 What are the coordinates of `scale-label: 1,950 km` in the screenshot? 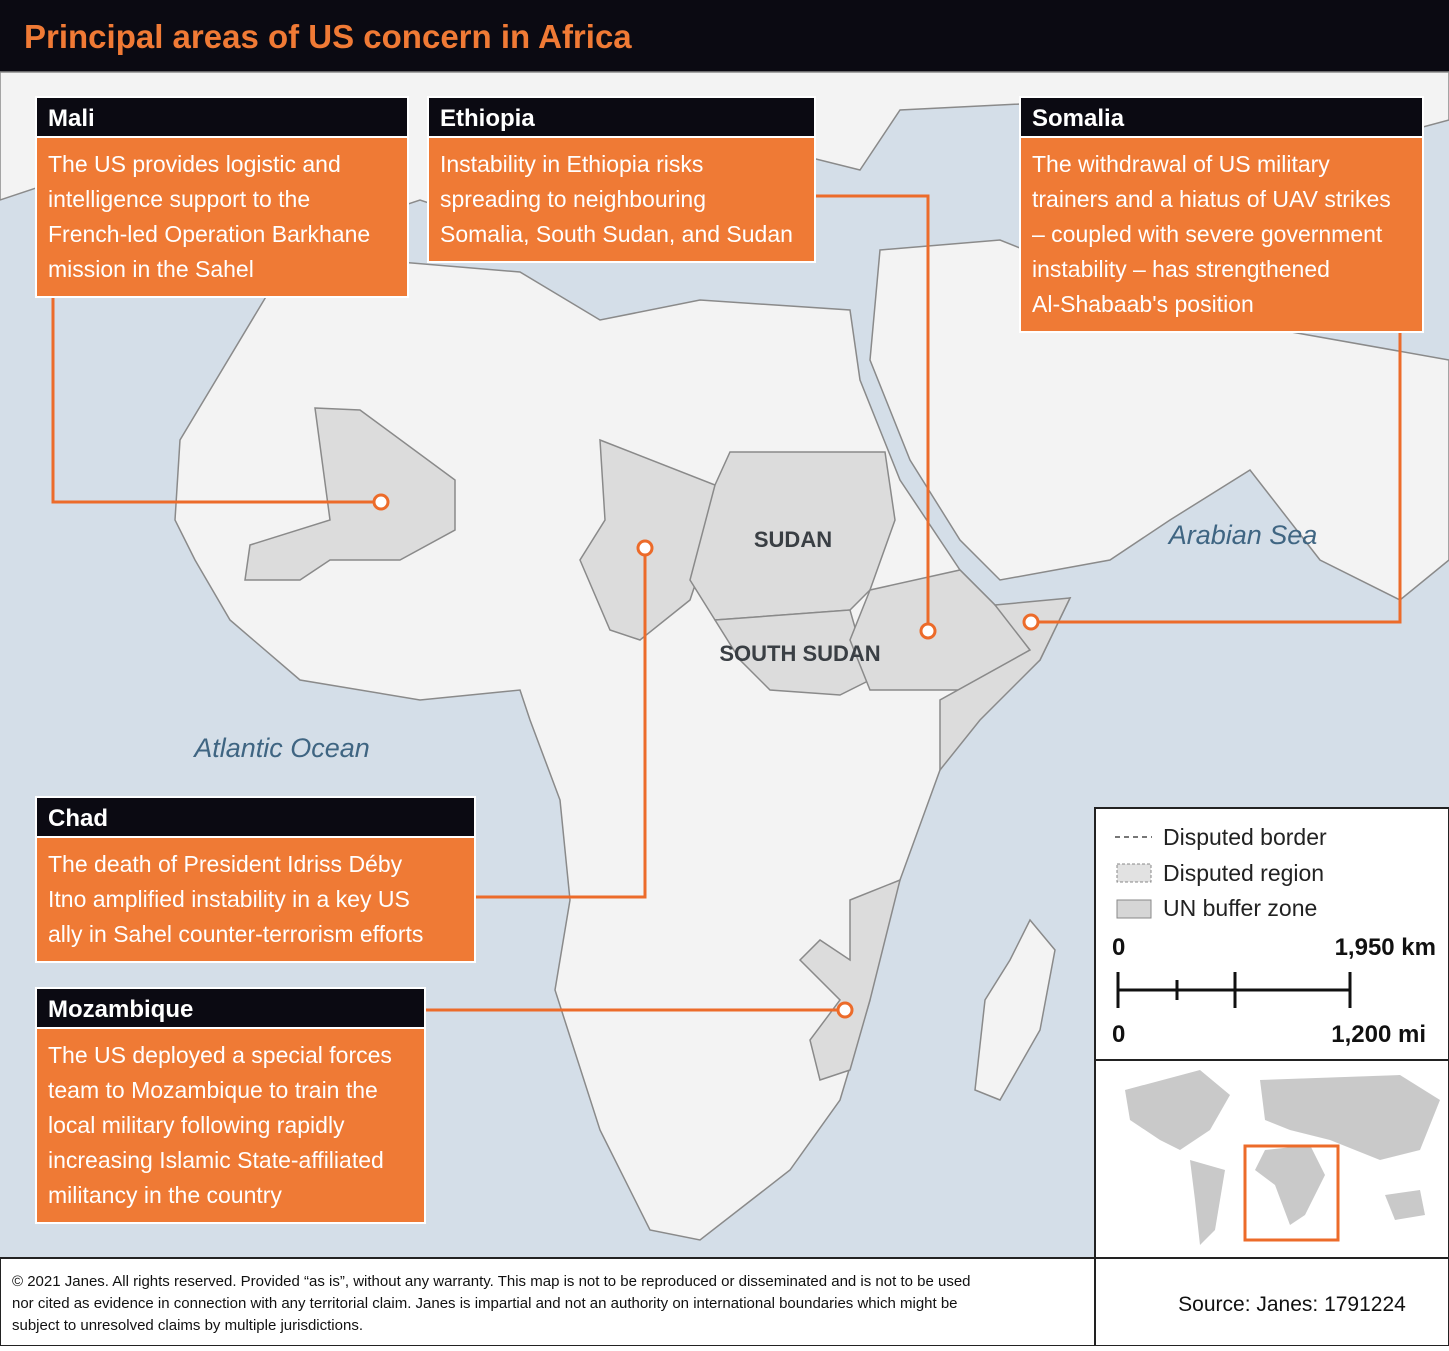 It's located at (1385, 947).